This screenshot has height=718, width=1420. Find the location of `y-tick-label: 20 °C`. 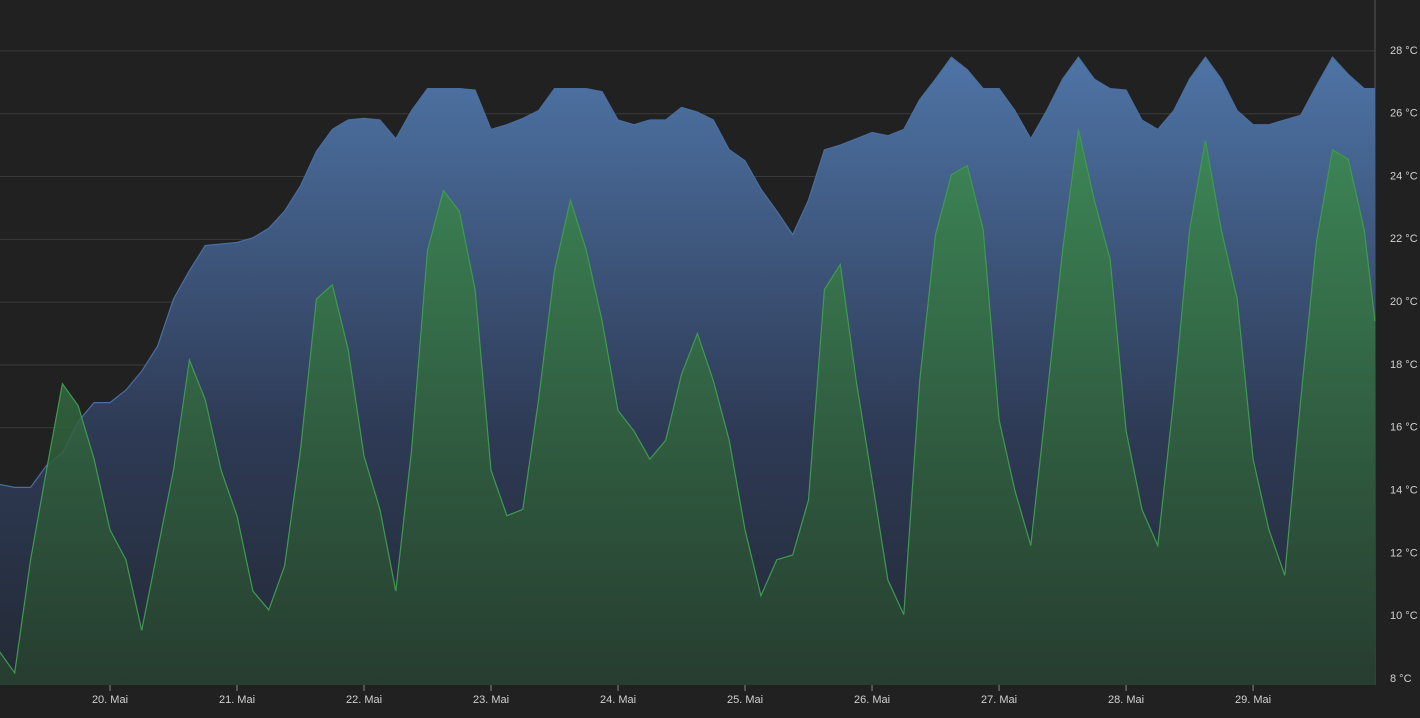

y-tick-label: 20 °C is located at coordinates (1404, 302).